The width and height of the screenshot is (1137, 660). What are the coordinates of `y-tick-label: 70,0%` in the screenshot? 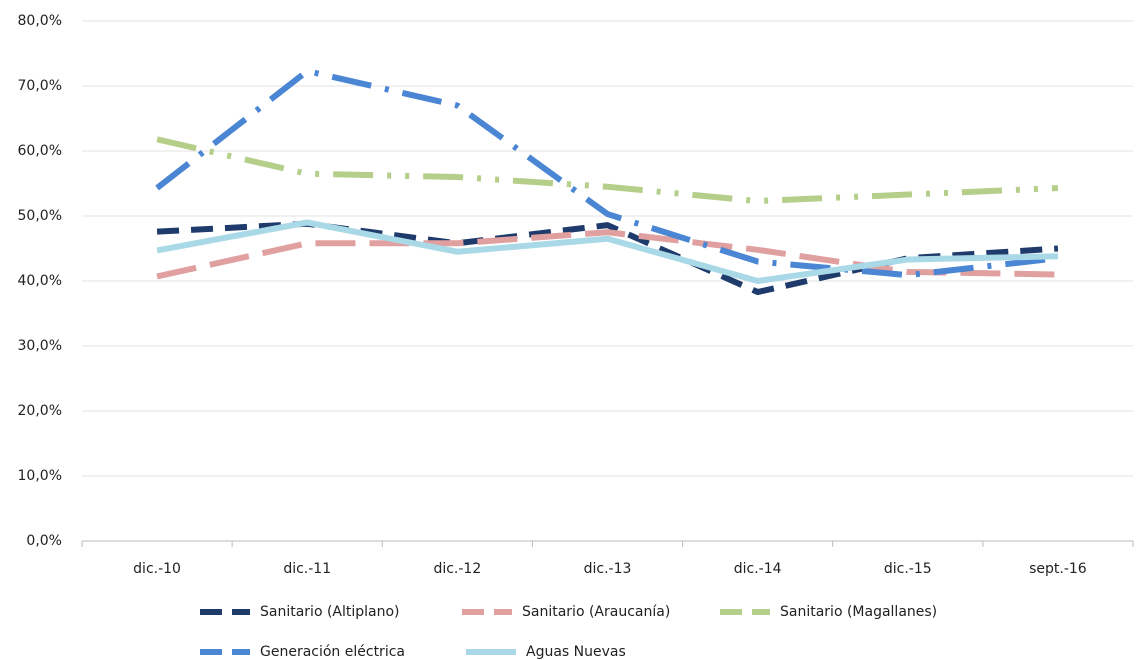 It's located at (40, 86).